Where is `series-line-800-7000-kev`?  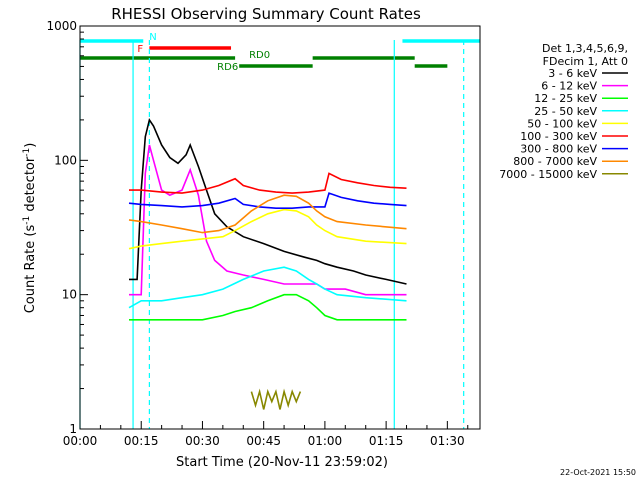 series-line-800-7000-kev is located at coordinates (267, 214).